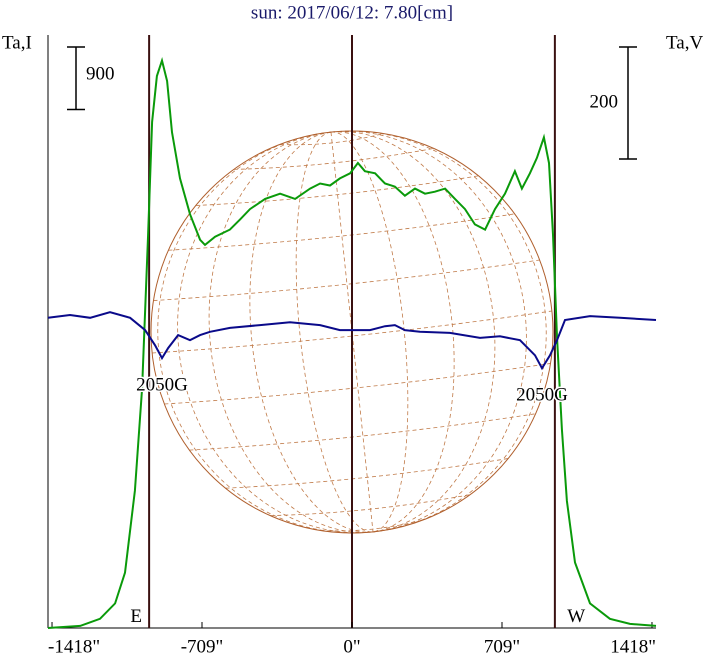  What do you see at coordinates (633, 646) in the screenshot?
I see `x-tick-label: 1418"` at bounding box center [633, 646].